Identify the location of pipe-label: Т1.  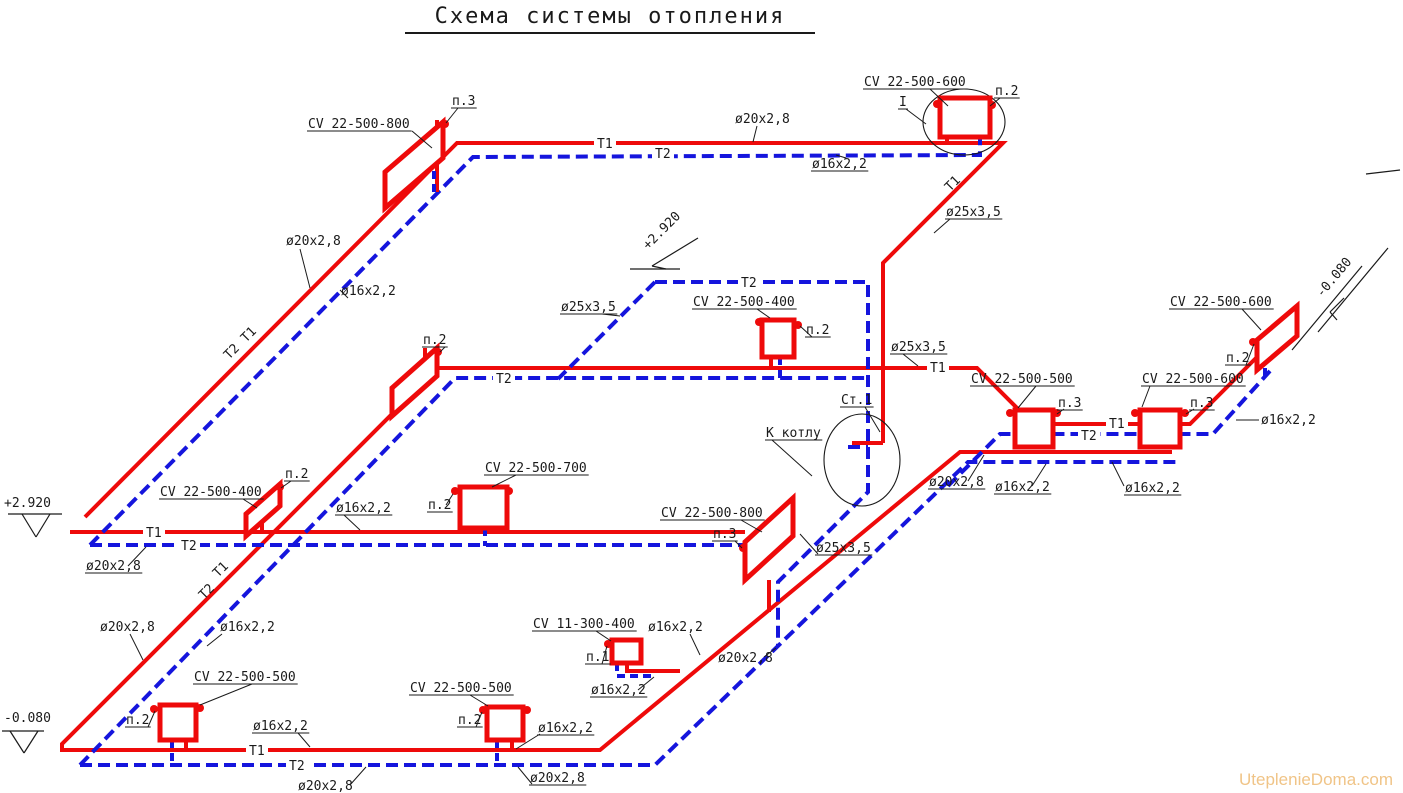
(953, 184).